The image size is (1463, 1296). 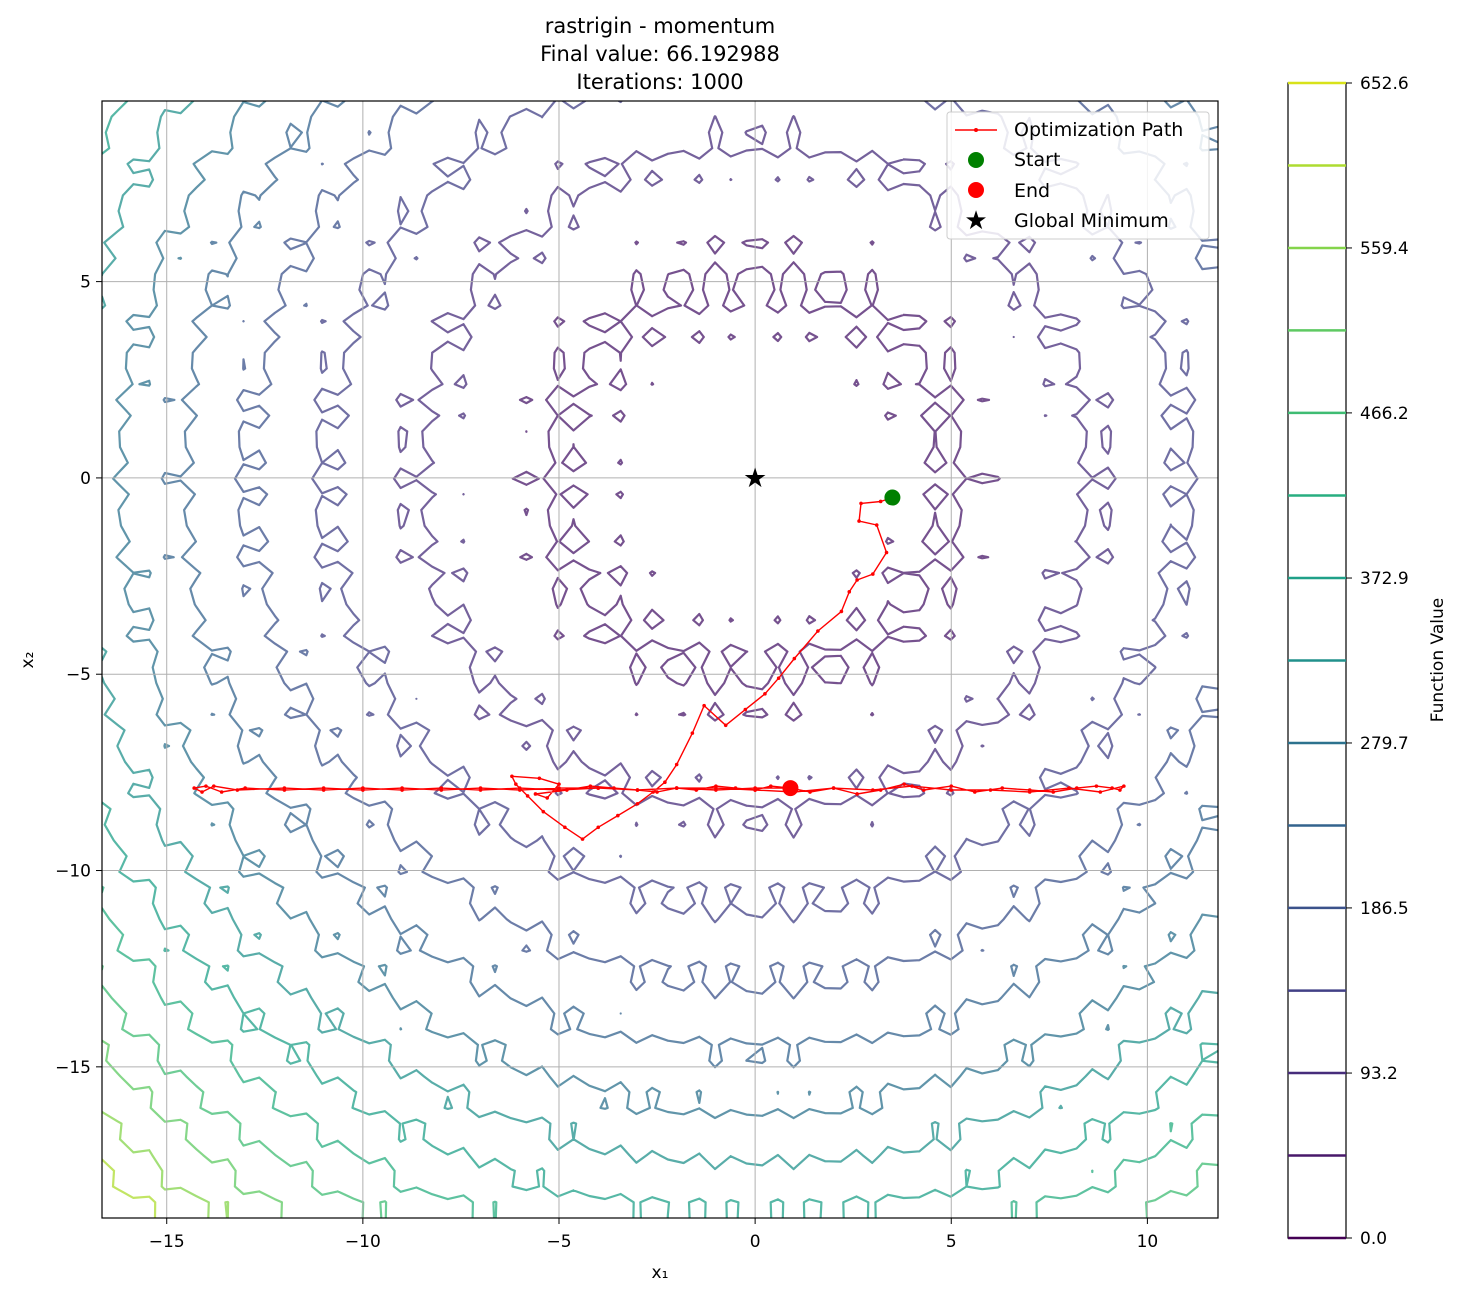 What do you see at coordinates (1373, 1239) in the screenshot?
I see `colorbar-tick-label-0: 0.0` at bounding box center [1373, 1239].